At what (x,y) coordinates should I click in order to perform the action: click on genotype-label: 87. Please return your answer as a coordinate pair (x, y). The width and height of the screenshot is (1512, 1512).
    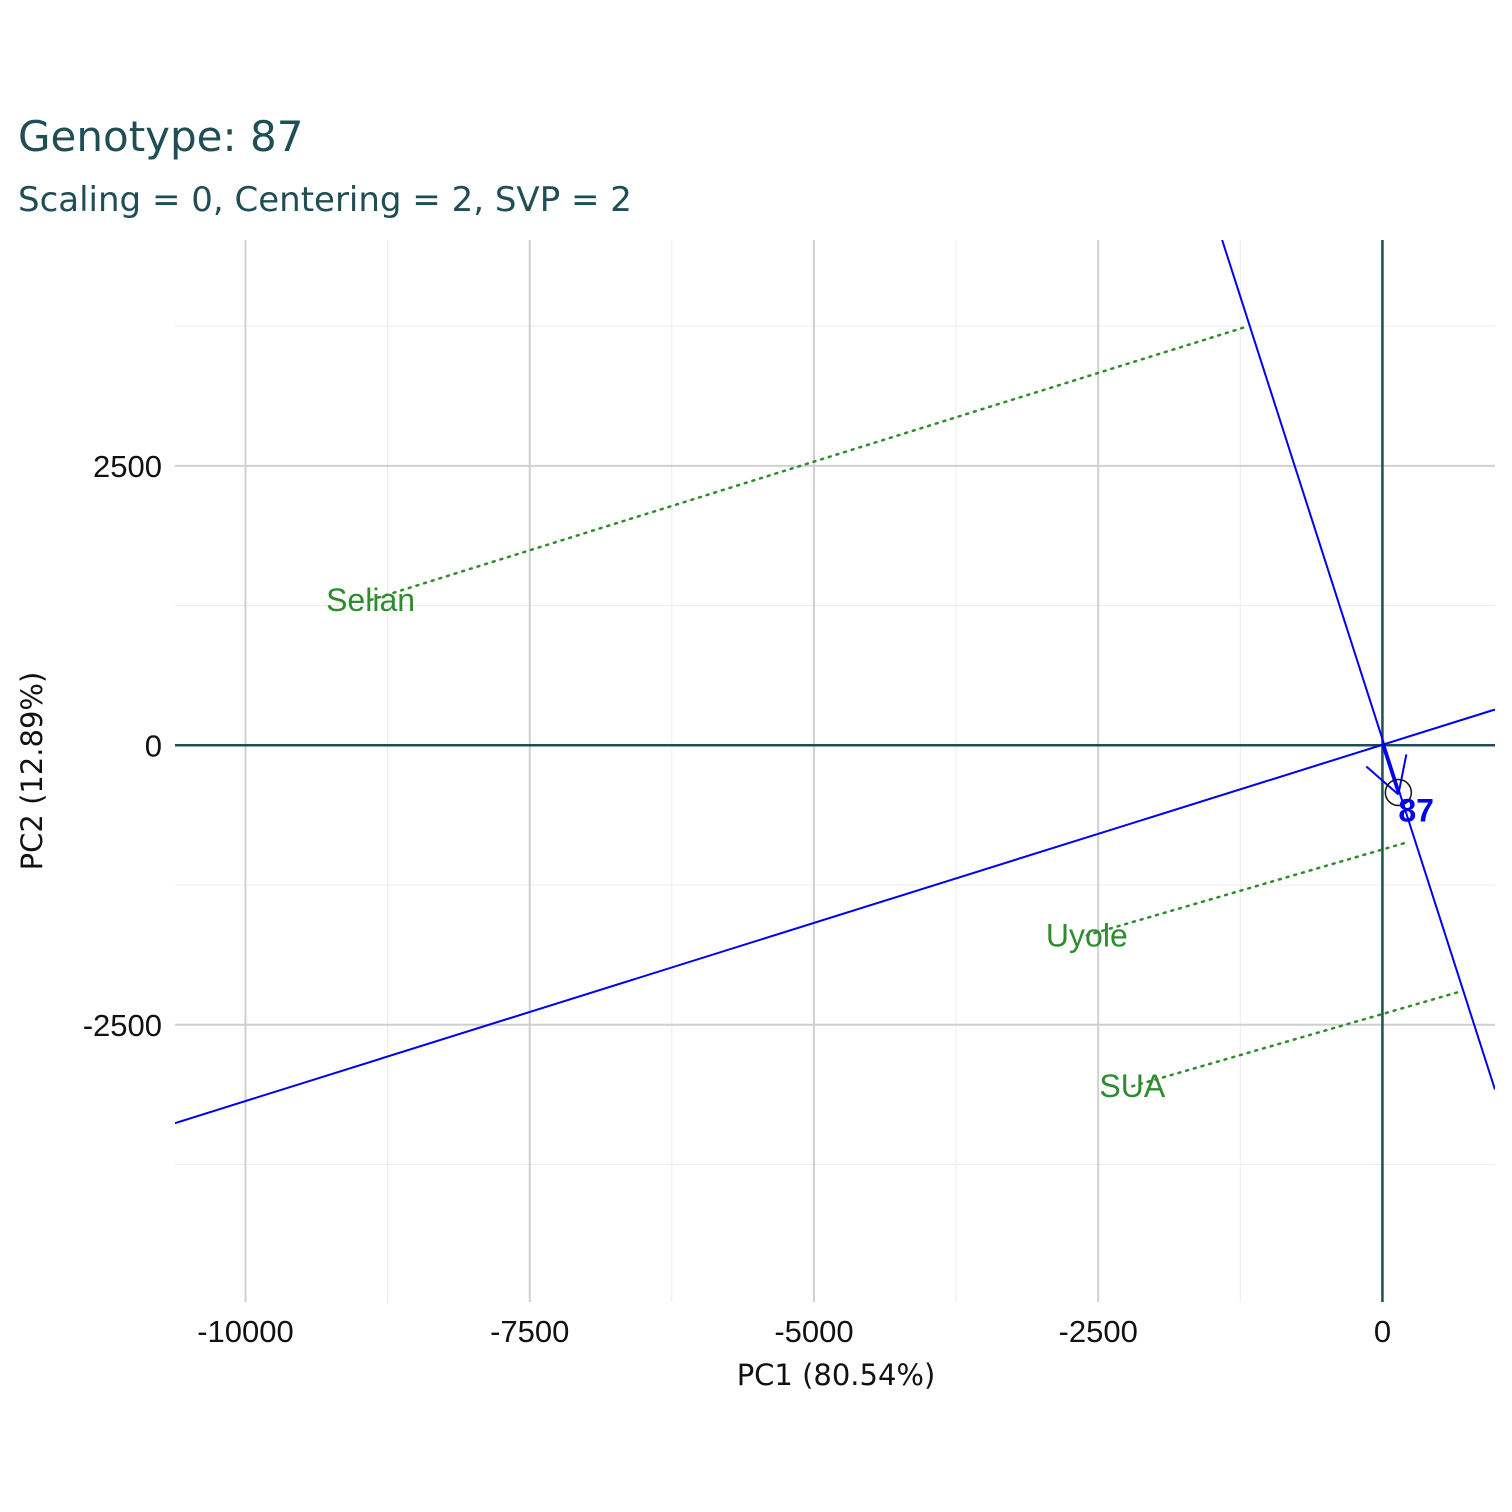
    Looking at the image, I should click on (1416, 810).